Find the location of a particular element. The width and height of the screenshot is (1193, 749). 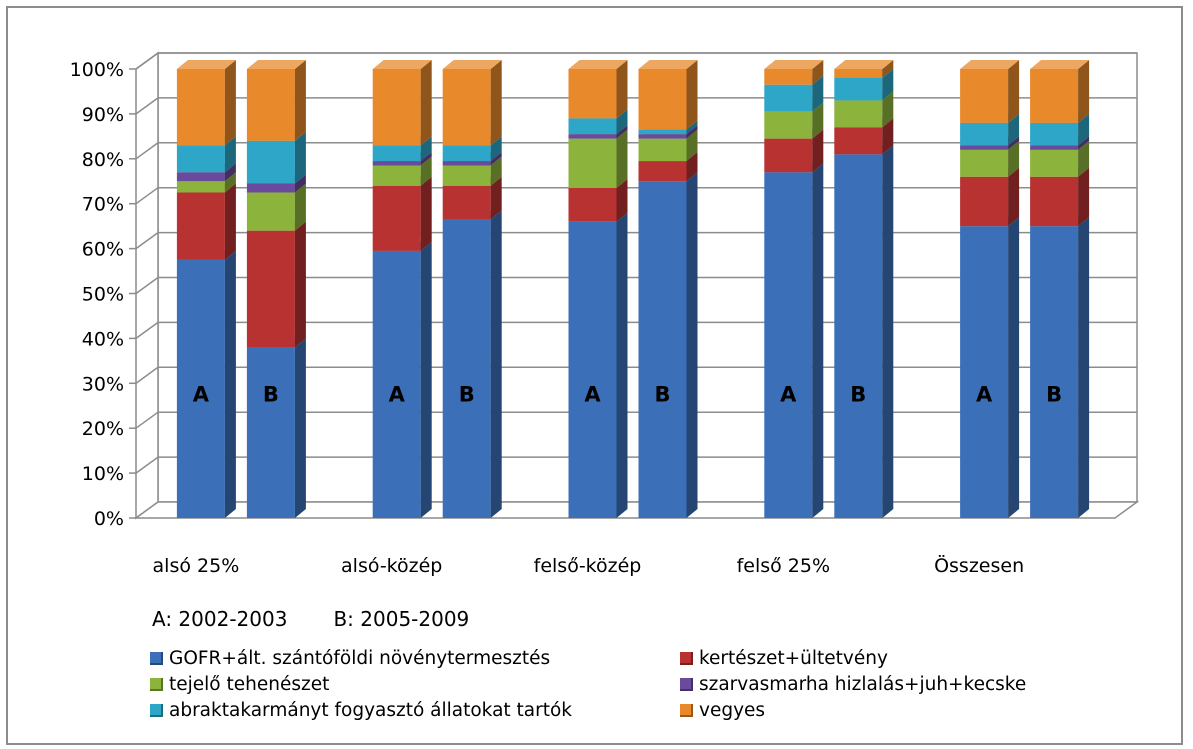

period-note-a: A: 2002-2003 is located at coordinates (220, 619).